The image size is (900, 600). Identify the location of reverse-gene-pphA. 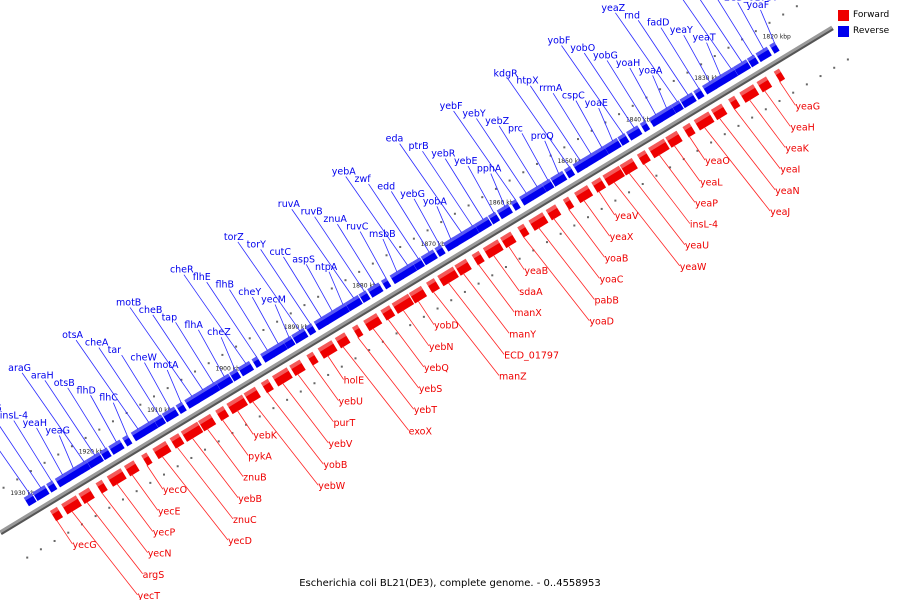
(504, 211).